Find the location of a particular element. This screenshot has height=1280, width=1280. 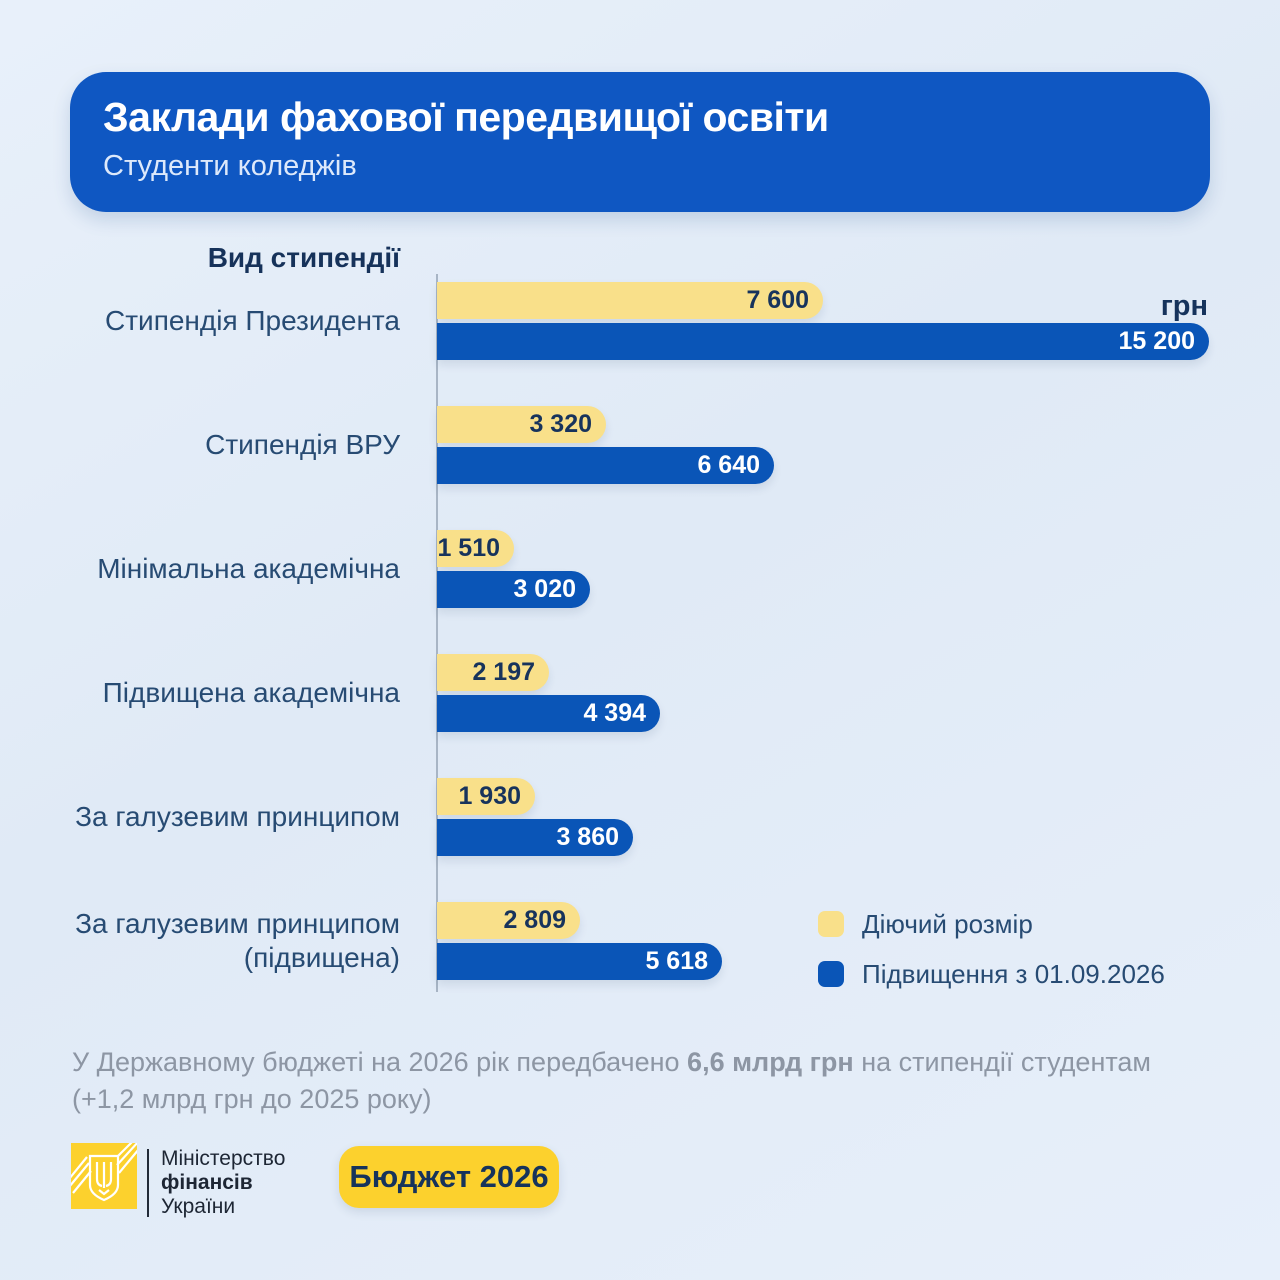

chart-row-president: Стипендія Президента 7 600 15 200 is located at coordinates (643, 321).